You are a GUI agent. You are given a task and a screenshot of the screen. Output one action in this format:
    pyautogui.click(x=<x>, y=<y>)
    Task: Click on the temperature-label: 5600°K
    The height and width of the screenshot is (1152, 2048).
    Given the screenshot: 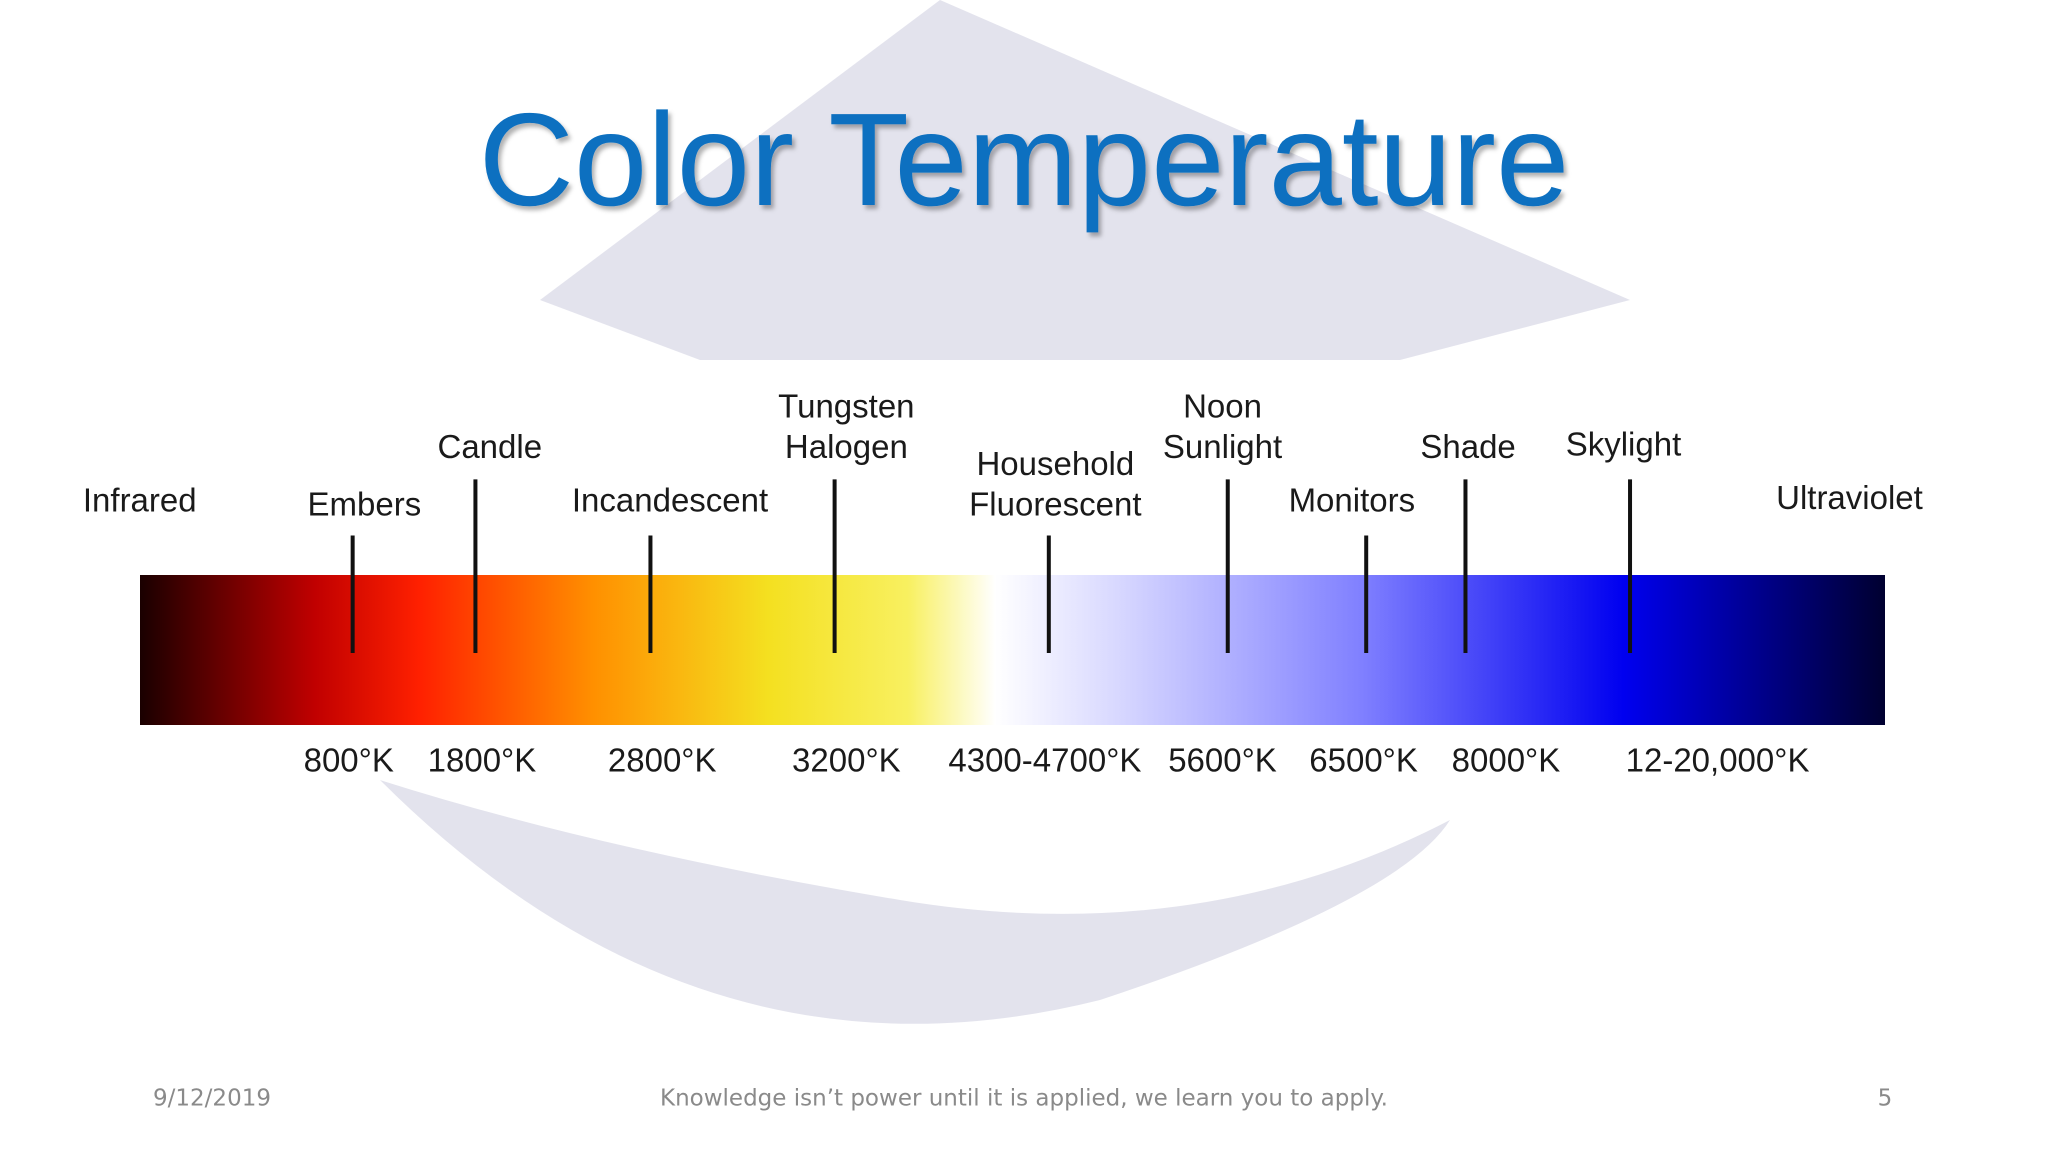 What is the action you would take?
    pyautogui.click(x=1222, y=759)
    